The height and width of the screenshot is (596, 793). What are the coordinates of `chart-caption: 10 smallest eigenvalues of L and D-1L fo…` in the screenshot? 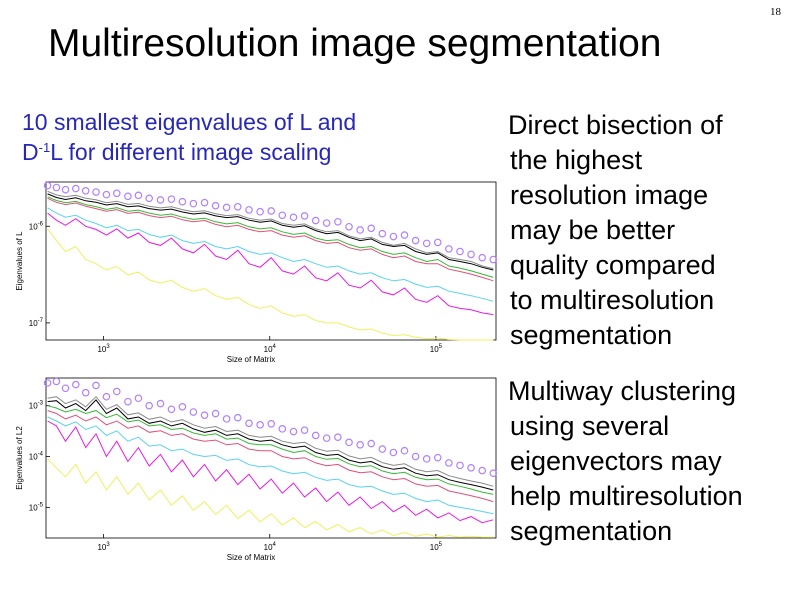 It's located at (189, 137).